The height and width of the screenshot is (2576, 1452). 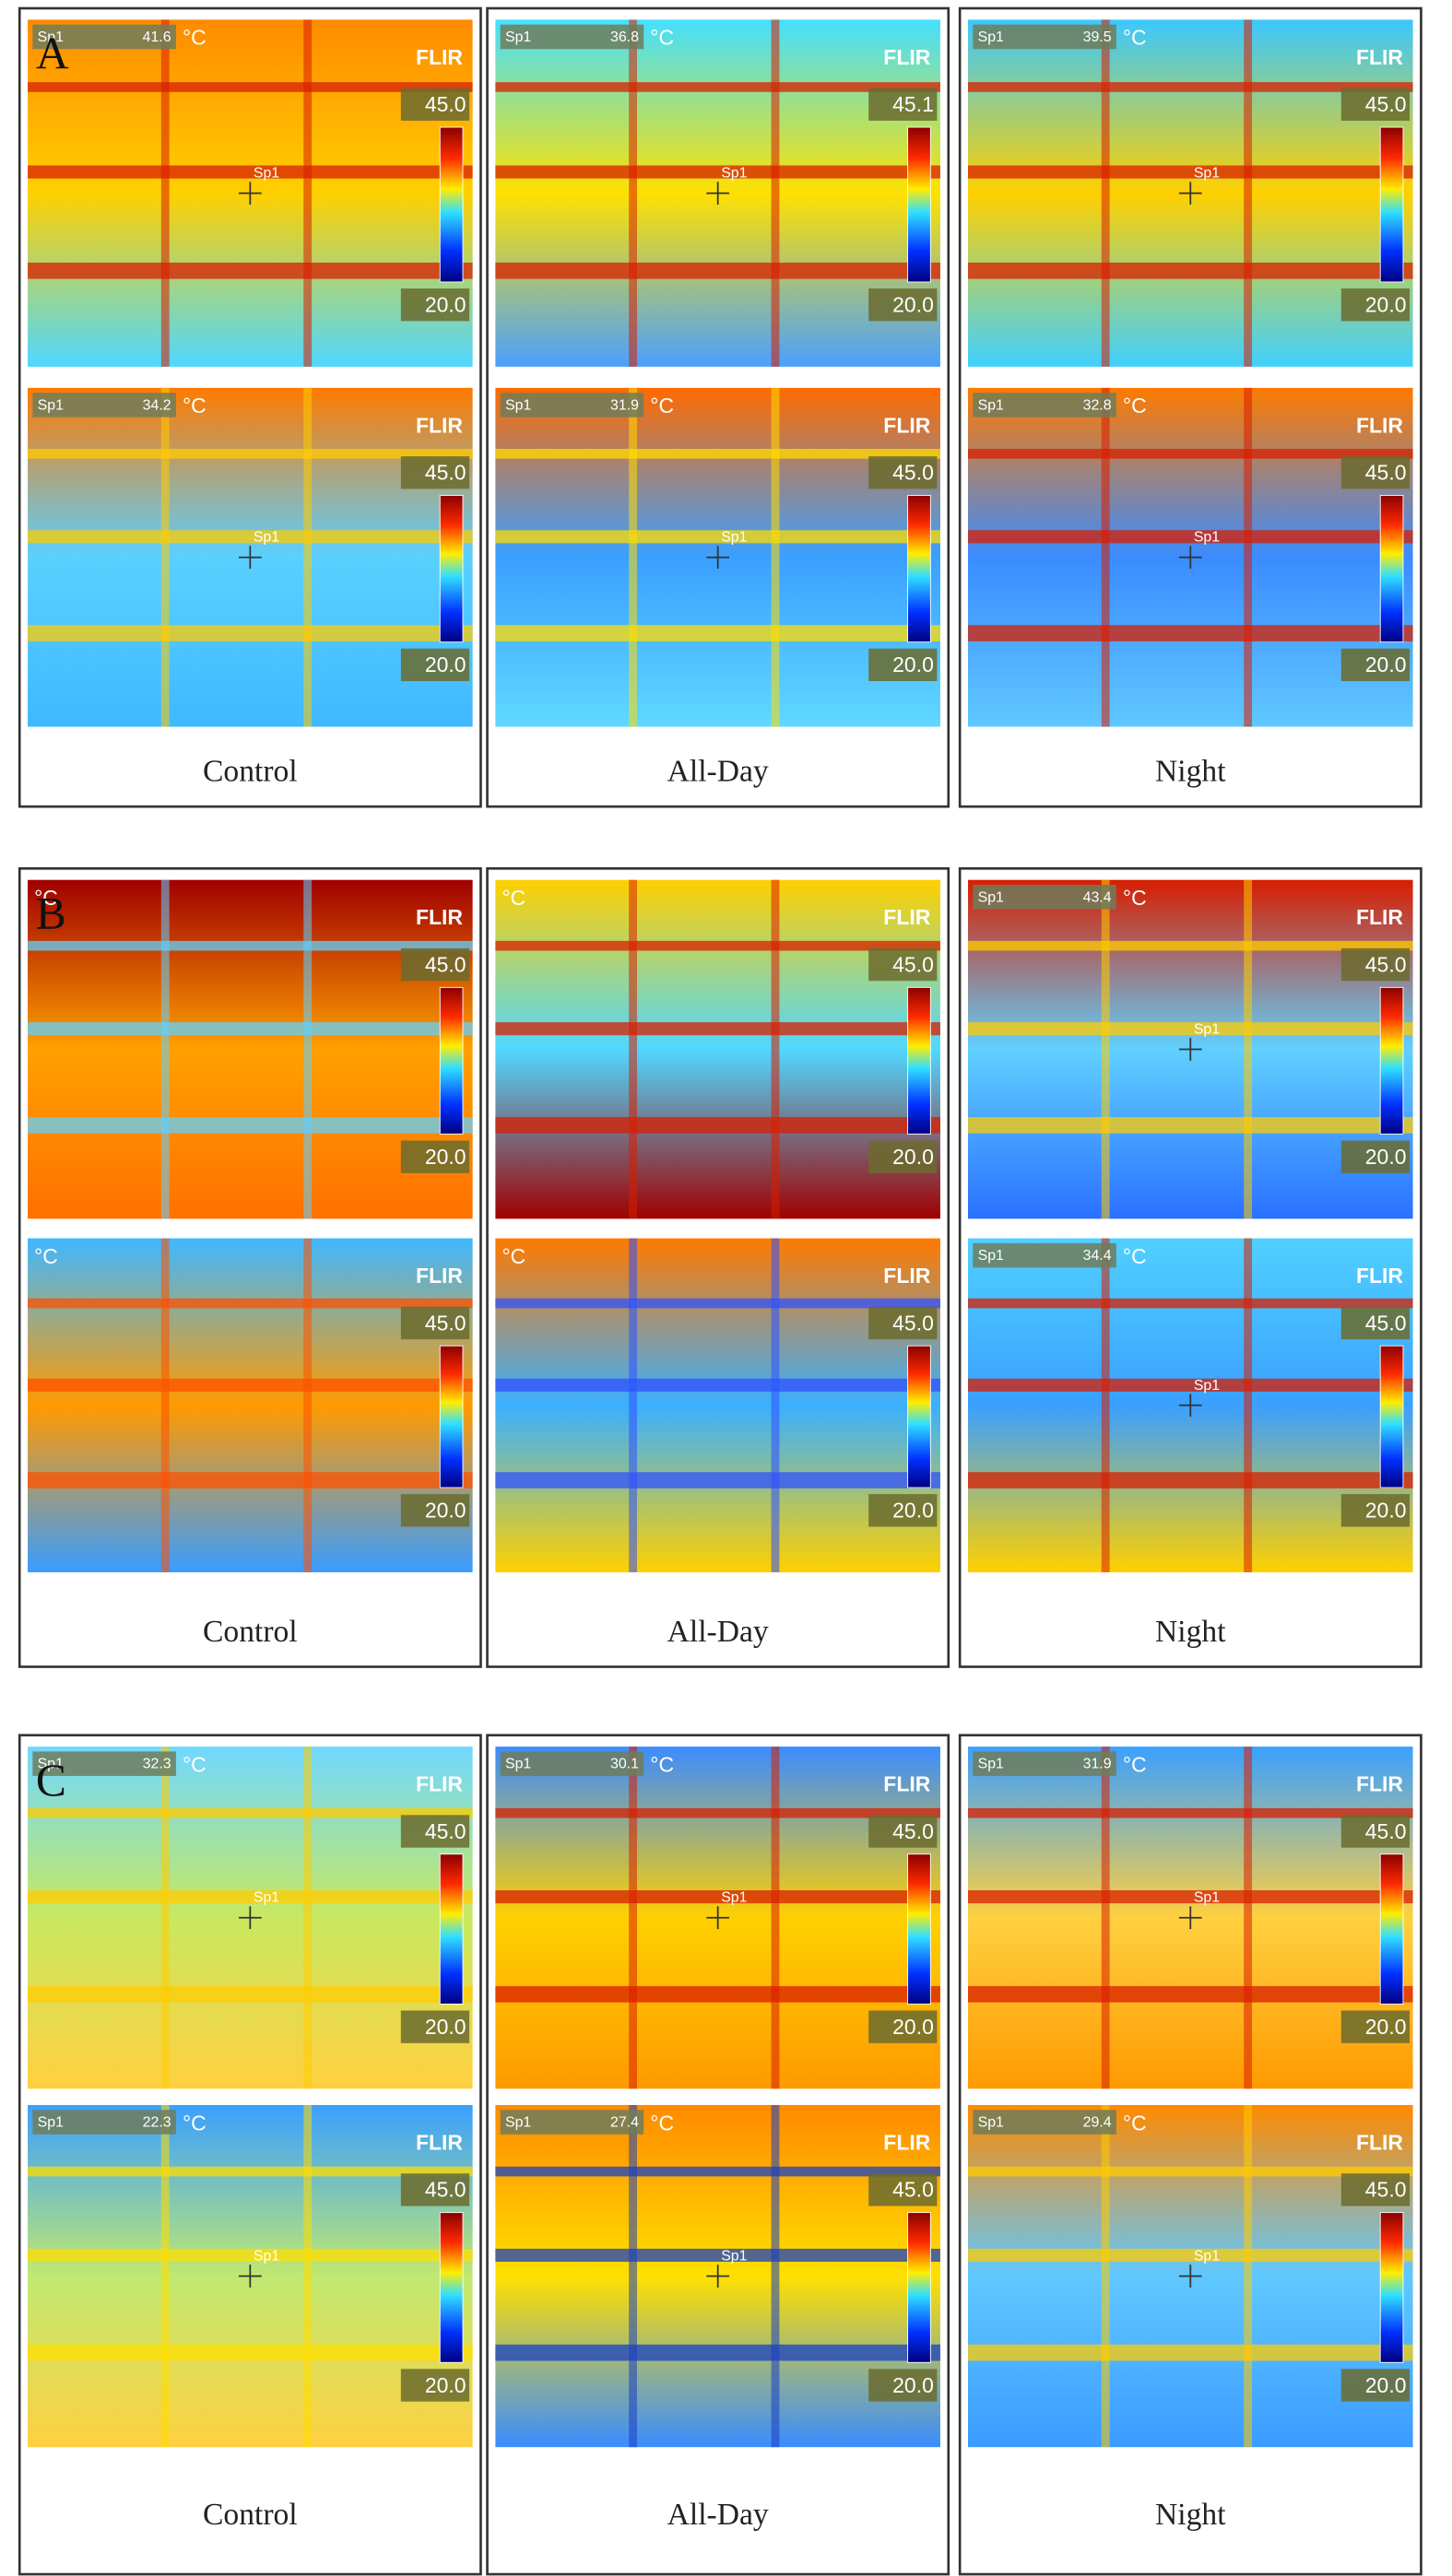 What do you see at coordinates (913, 104) in the screenshot?
I see `scale-max: 45.1` at bounding box center [913, 104].